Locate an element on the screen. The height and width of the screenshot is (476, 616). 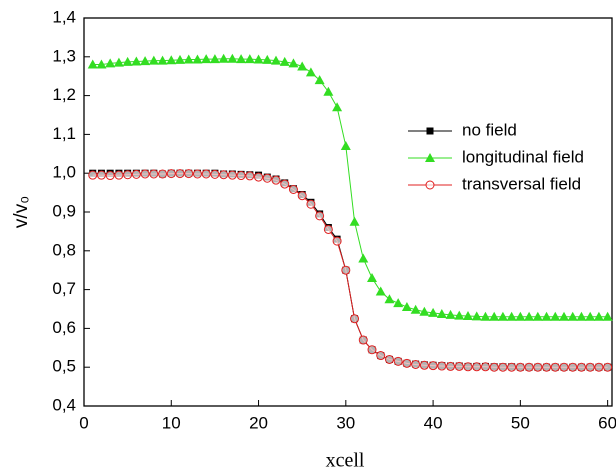
y-tick-label: 0,6 is located at coordinates (64, 327).